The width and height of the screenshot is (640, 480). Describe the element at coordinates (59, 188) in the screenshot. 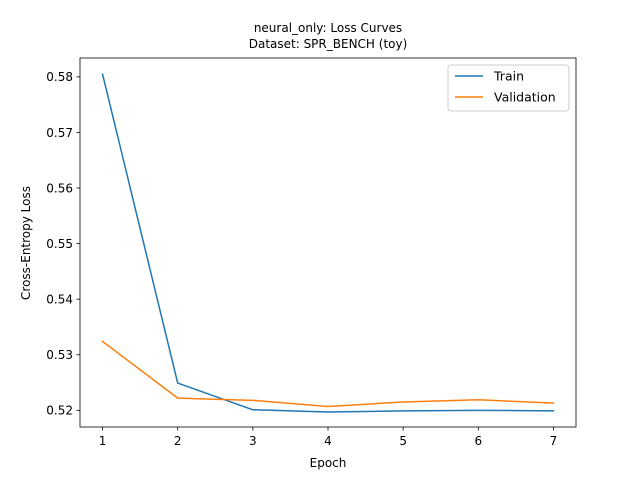

I see `y-tick-label: 0.56` at that location.